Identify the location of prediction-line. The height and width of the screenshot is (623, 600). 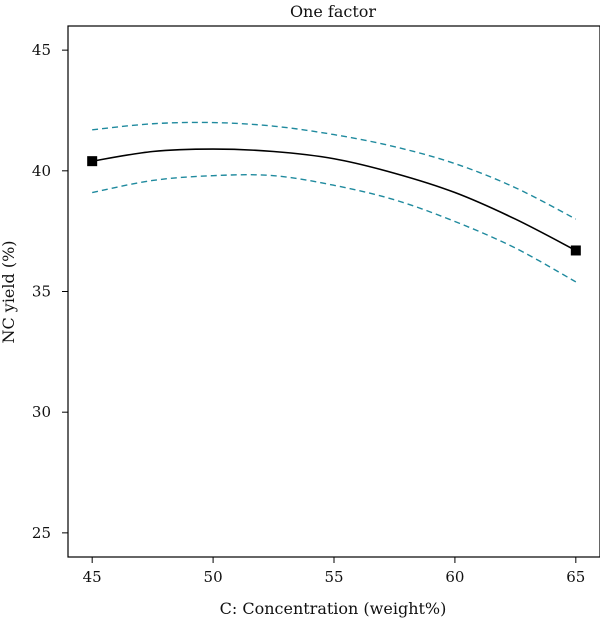
(334, 200).